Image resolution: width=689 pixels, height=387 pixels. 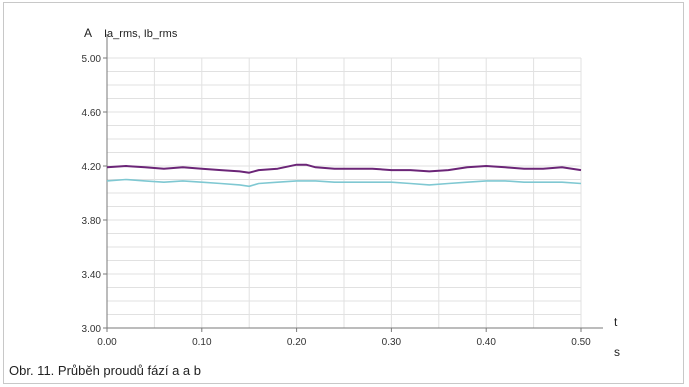 What do you see at coordinates (581, 342) in the screenshot?
I see `x-tick-label: 0.50` at bounding box center [581, 342].